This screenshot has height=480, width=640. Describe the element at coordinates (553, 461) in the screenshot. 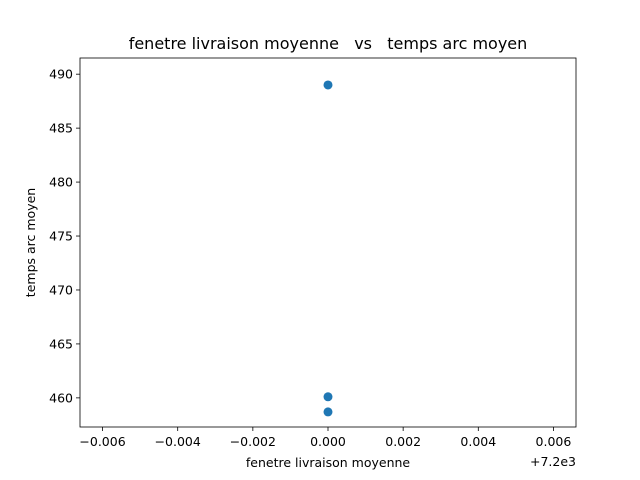

I see `x-offset-label: +7.2e3` at that location.